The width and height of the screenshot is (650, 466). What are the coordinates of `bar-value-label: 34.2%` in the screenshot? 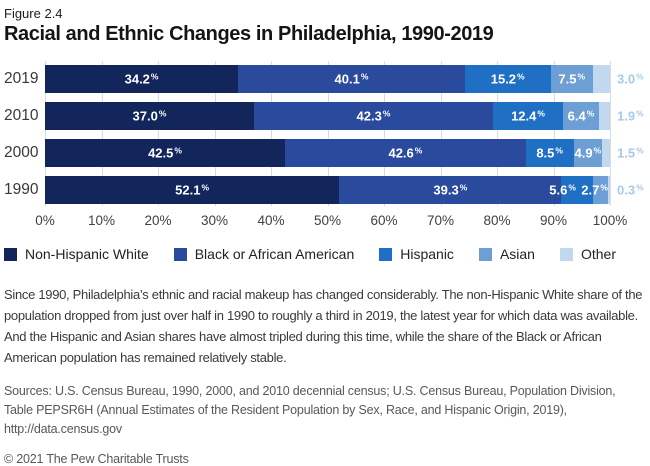 It's located at (141, 79).